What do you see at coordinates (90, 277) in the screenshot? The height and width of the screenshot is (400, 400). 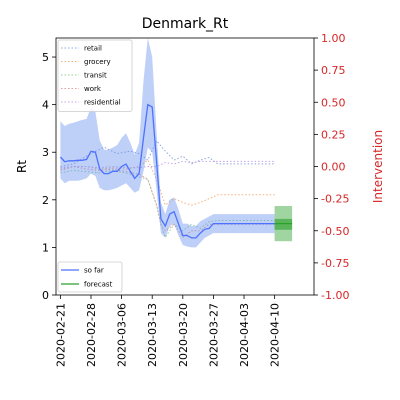 I see `legend-rt: so far forecast` at bounding box center [90, 277].